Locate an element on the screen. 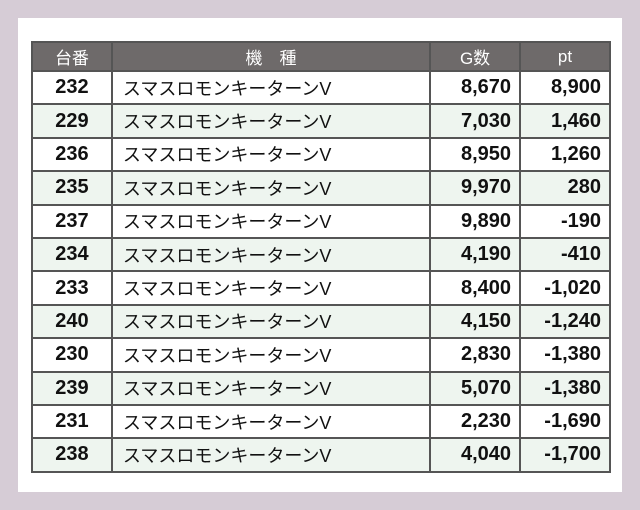 The width and height of the screenshot is (640, 510). table-row: 237 スマスロモンキーターンV 9,890 -190 is located at coordinates (321, 221).